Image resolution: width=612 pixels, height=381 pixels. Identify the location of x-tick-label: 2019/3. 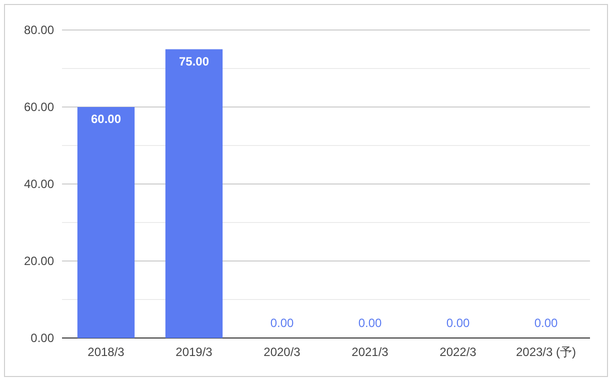
(194, 352).